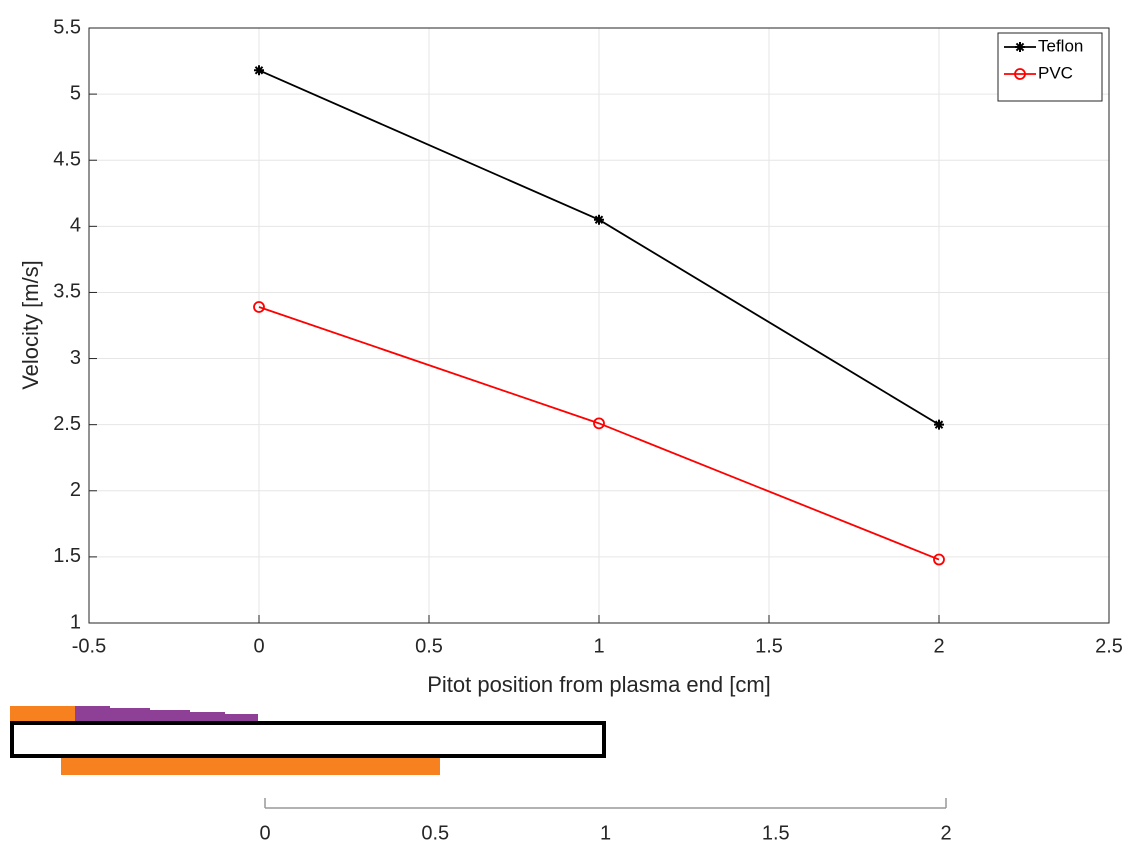 The image size is (1128, 846). What do you see at coordinates (435, 833) in the screenshot?
I see `ruler-tick-label: 0.5` at bounding box center [435, 833].